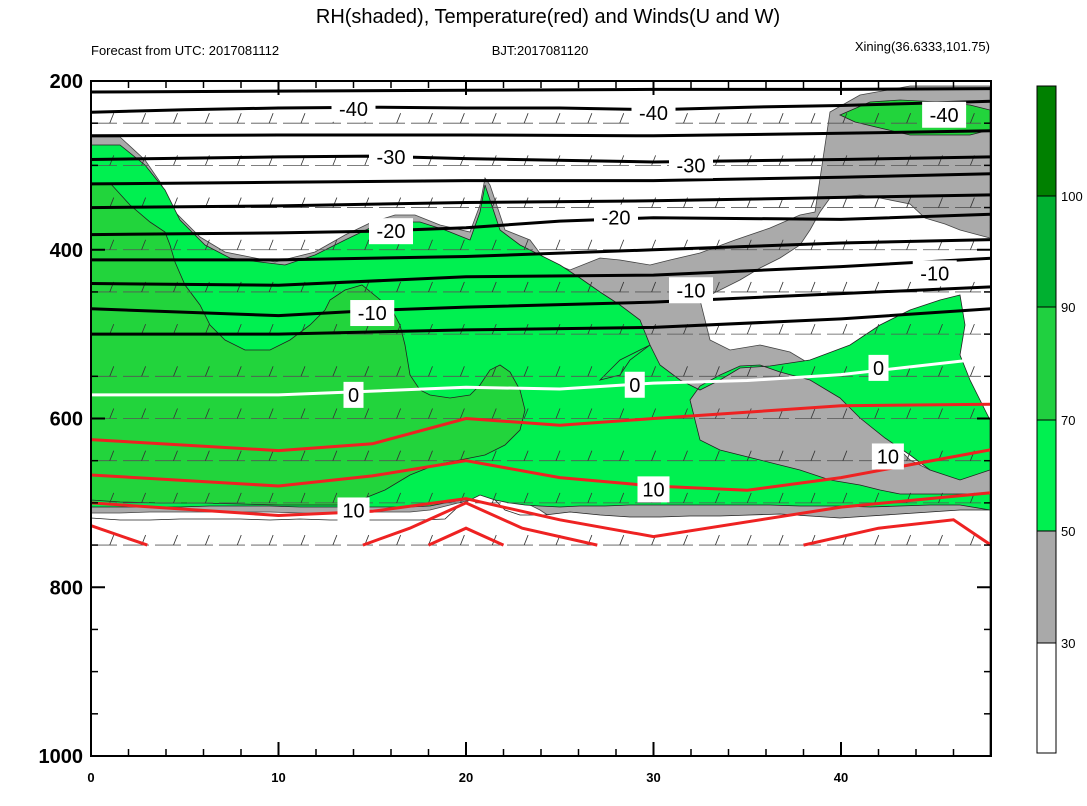 The width and height of the screenshot is (1087, 806). I want to click on x-tick-label: 10, so click(278, 777).